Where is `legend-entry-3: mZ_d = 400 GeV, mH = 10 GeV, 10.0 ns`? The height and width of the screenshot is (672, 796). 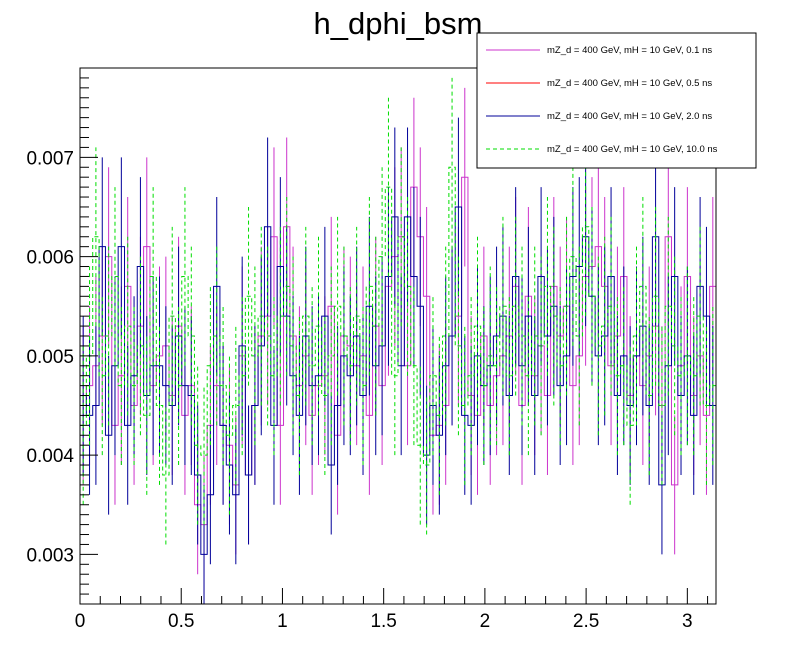 legend-entry-3: mZ_d = 400 GeV, mH = 10 GeV, 10.0 ns is located at coordinates (602, 149).